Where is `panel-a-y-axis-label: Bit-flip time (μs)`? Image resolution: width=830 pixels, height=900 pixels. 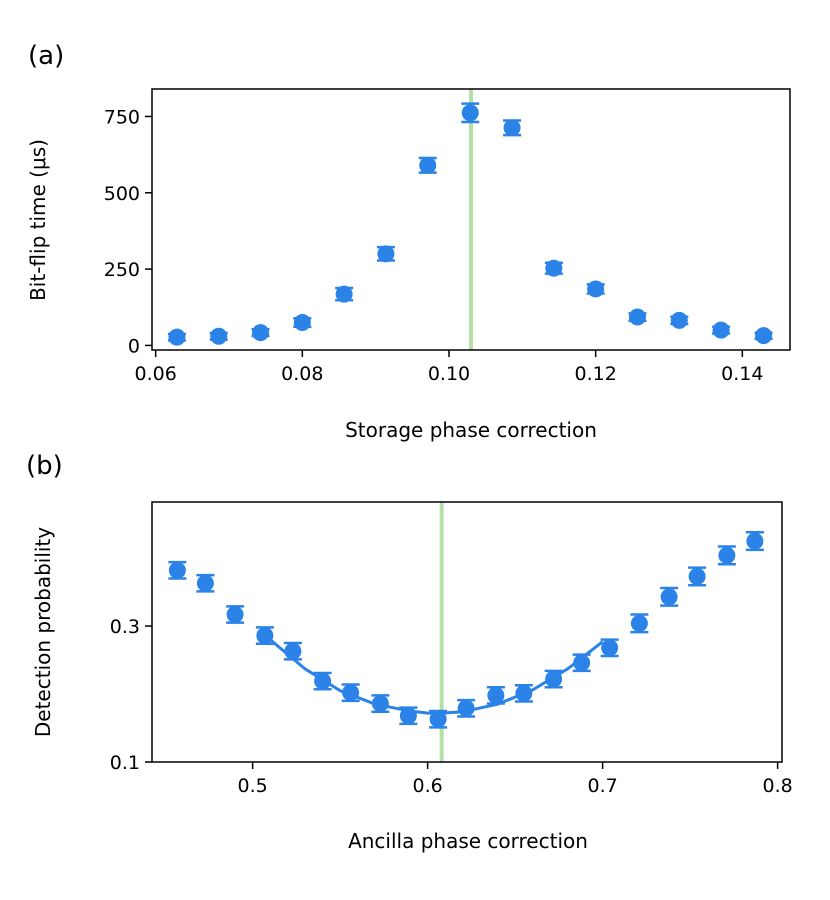 panel-a-y-axis-label: Bit-flip time (μs) is located at coordinates (38, 220).